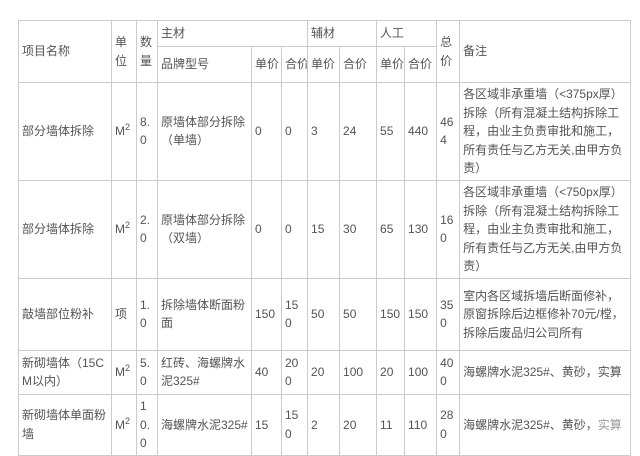 Image resolution: width=640 pixels, height=456 pixels. What do you see at coordinates (448, 314) in the screenshot?
I see `total-price-cell: 350` at bounding box center [448, 314].